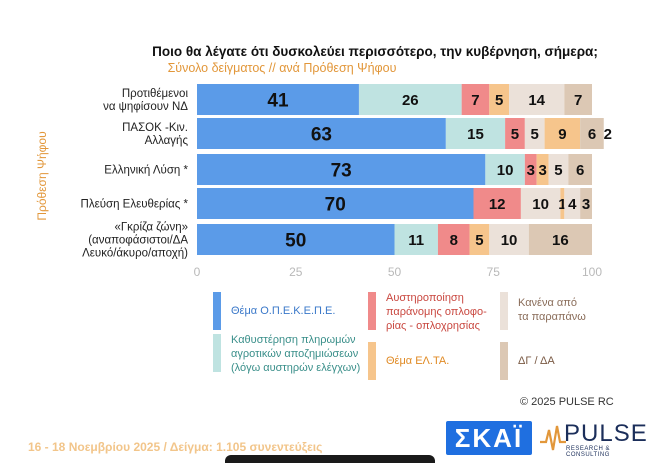 The height and width of the screenshot is (463, 650). I want to click on legend-label: Θέμα Ο.Π.Ε.Κ.Ε.Π.Ε., so click(283, 311).